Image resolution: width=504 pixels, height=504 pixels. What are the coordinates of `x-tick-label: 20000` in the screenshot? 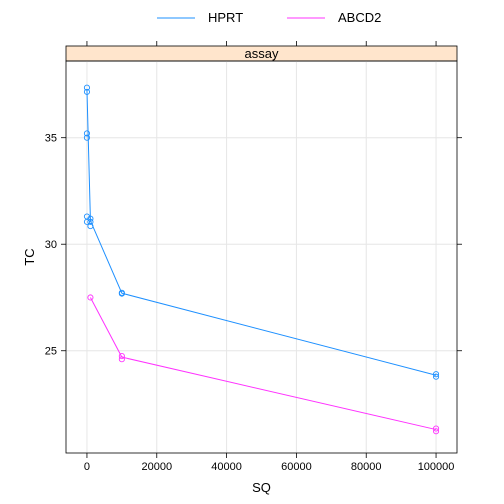 It's located at (156, 467).